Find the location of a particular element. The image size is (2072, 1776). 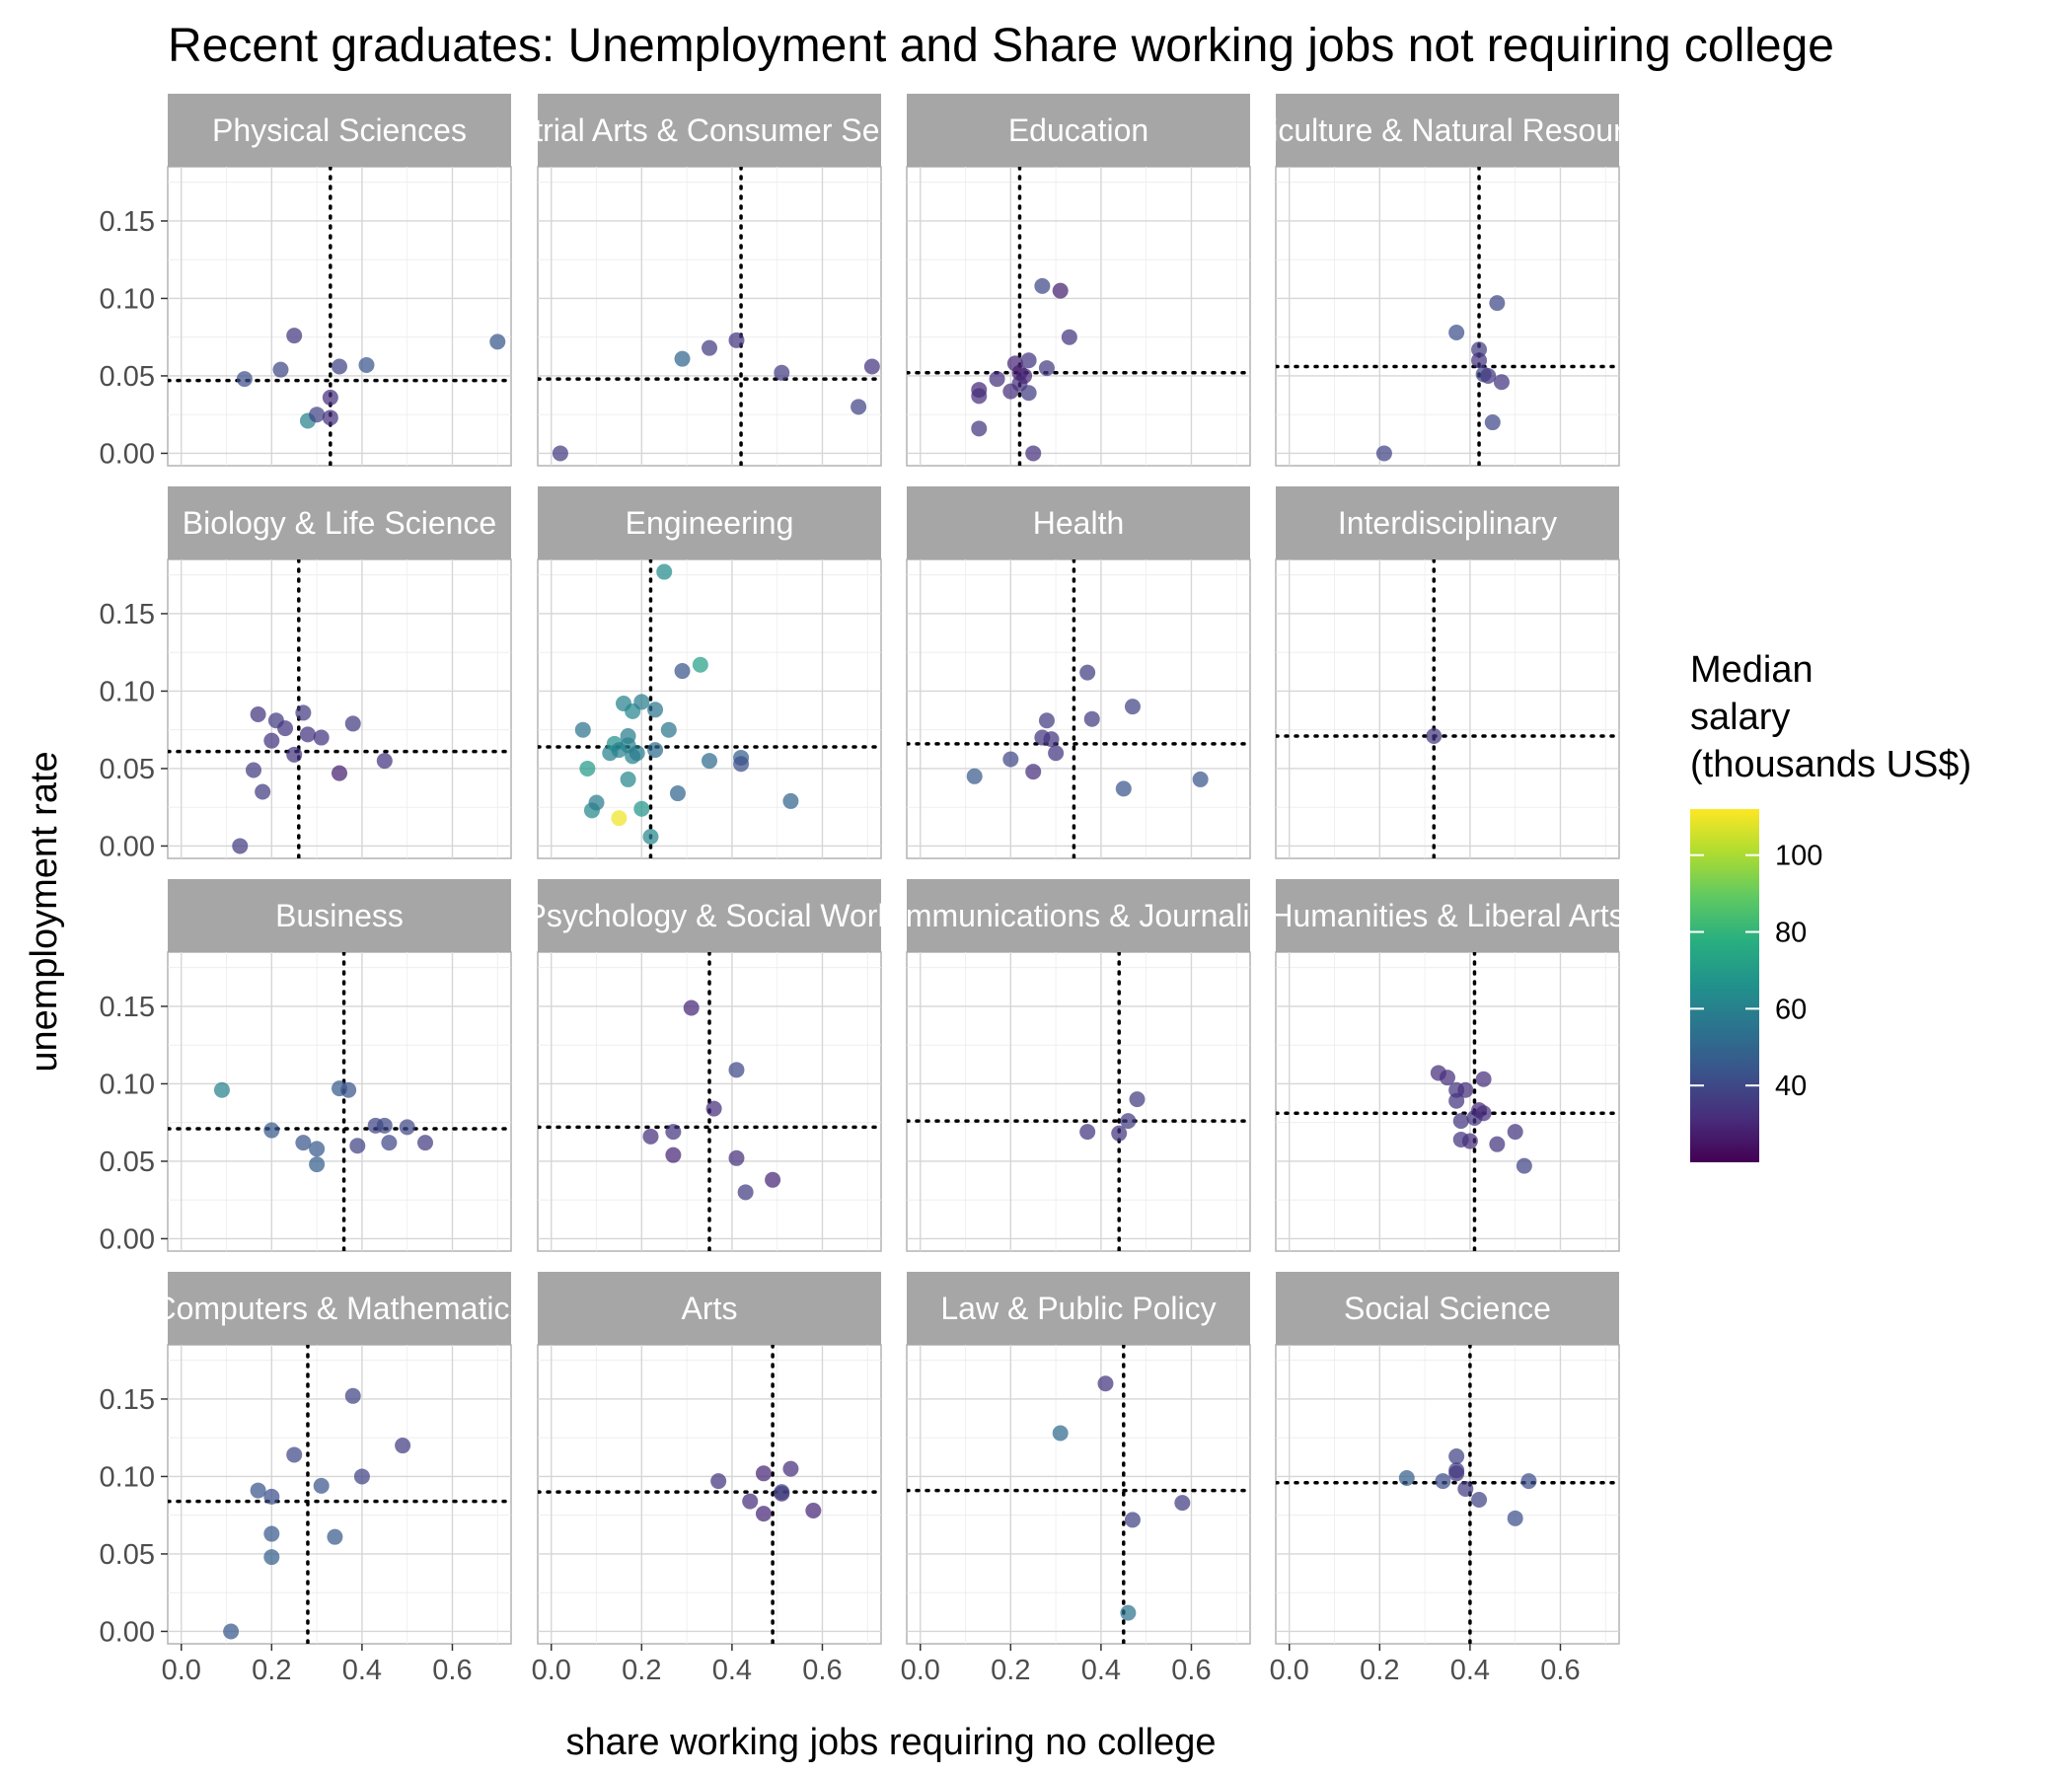

panel-biology-and-life-science: Biology & Life Science is located at coordinates (340, 673).